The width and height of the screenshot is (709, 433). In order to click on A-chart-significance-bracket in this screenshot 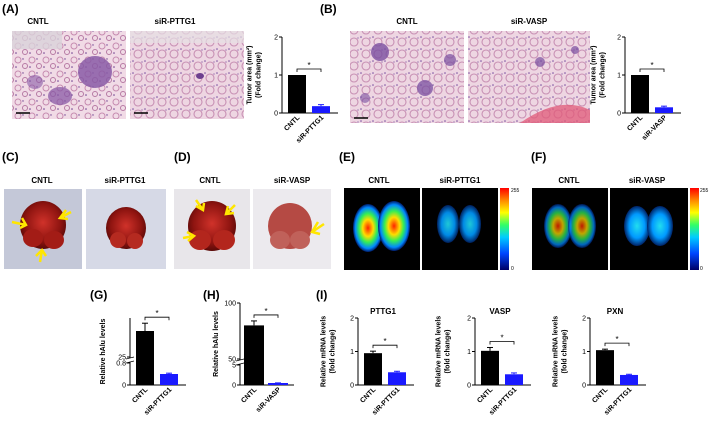, I will do `click(309, 70)`.